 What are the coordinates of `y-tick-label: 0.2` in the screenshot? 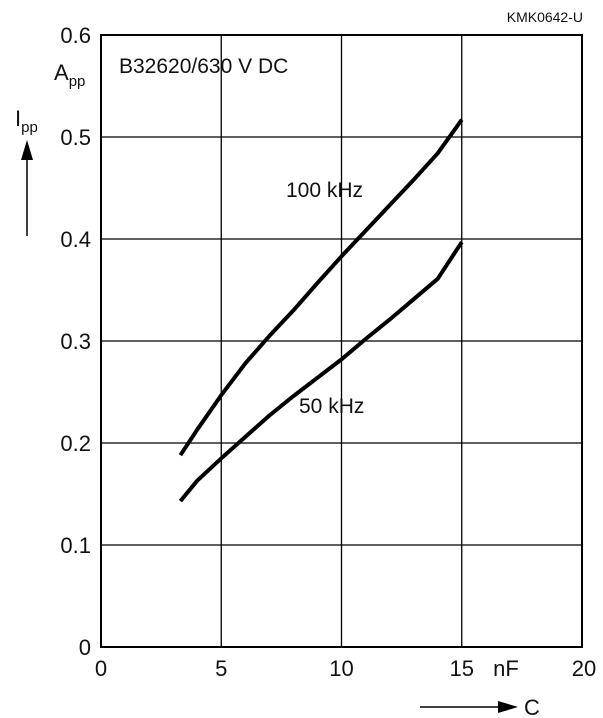 It's located at (75, 443).